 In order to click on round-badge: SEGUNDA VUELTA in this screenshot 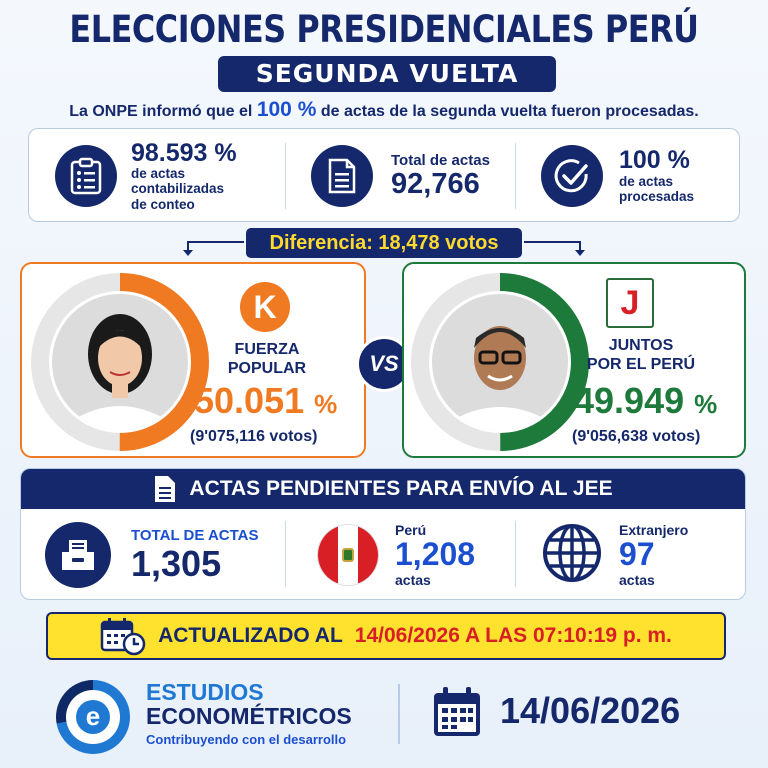, I will do `click(387, 74)`.